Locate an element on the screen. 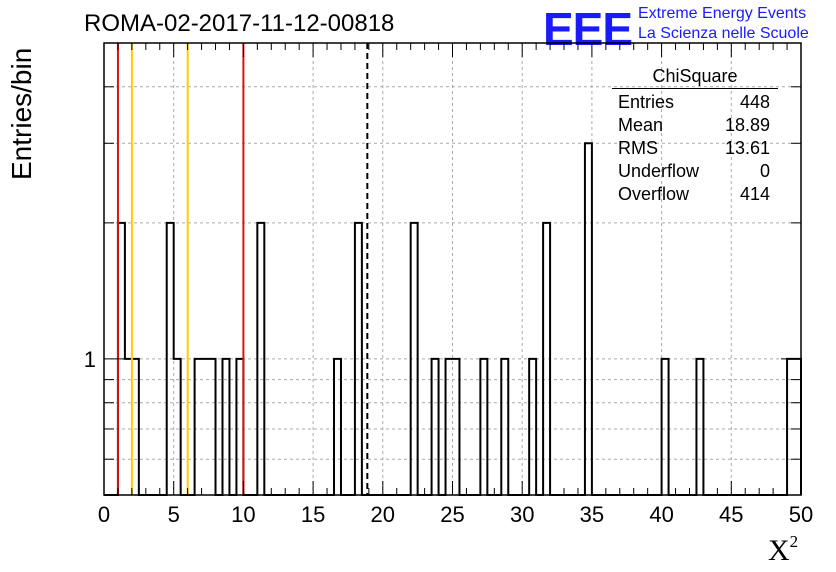  stats-label: Mean is located at coordinates (641, 125).